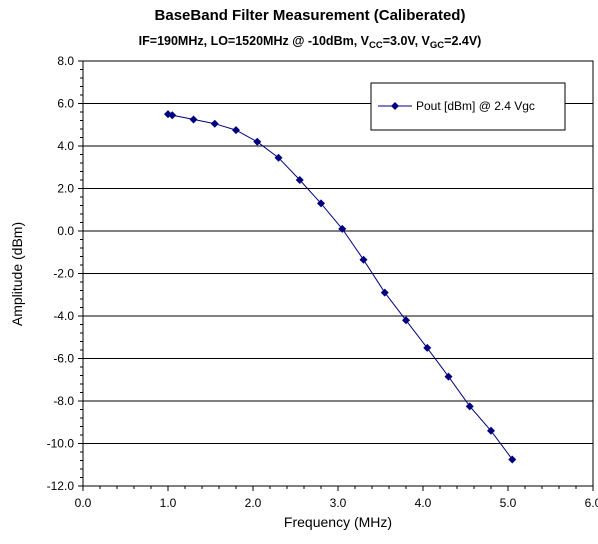 Image resolution: width=598 pixels, height=544 pixels. I want to click on subtitle-vcc-sub: CC, so click(376, 45).